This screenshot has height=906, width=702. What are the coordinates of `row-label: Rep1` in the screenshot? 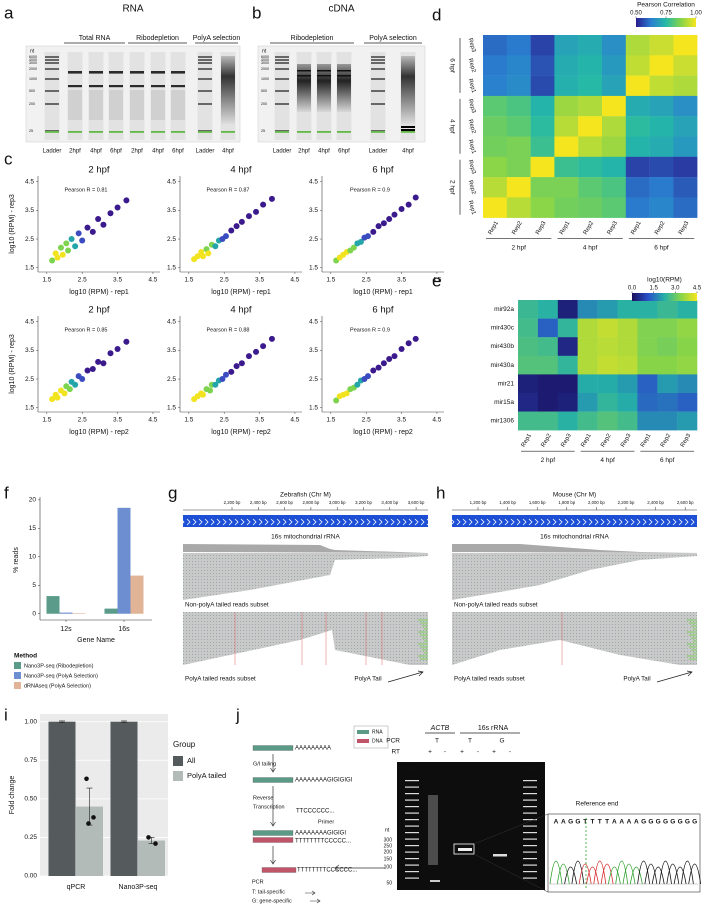 It's located at (472, 86).